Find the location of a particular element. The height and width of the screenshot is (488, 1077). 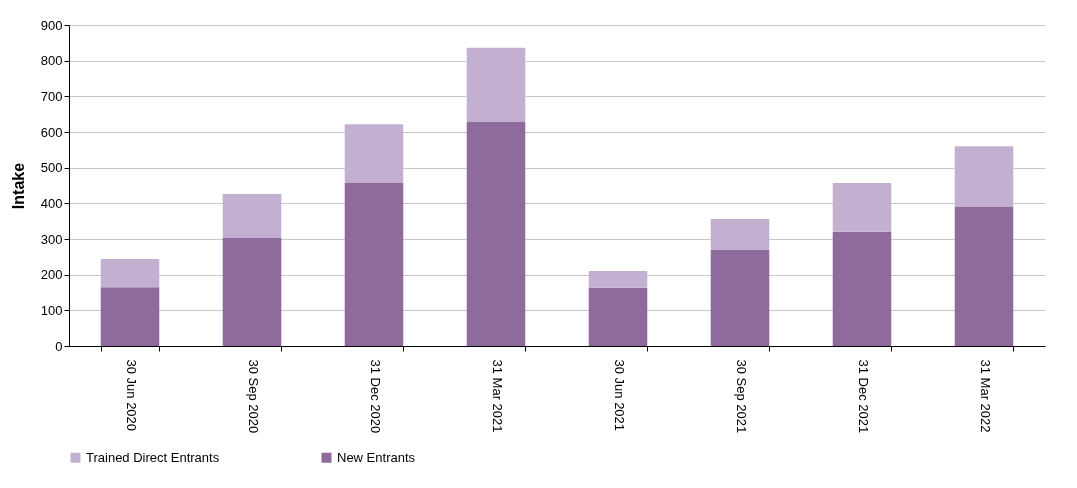

y-tick-label: 300 is located at coordinates (51, 239).